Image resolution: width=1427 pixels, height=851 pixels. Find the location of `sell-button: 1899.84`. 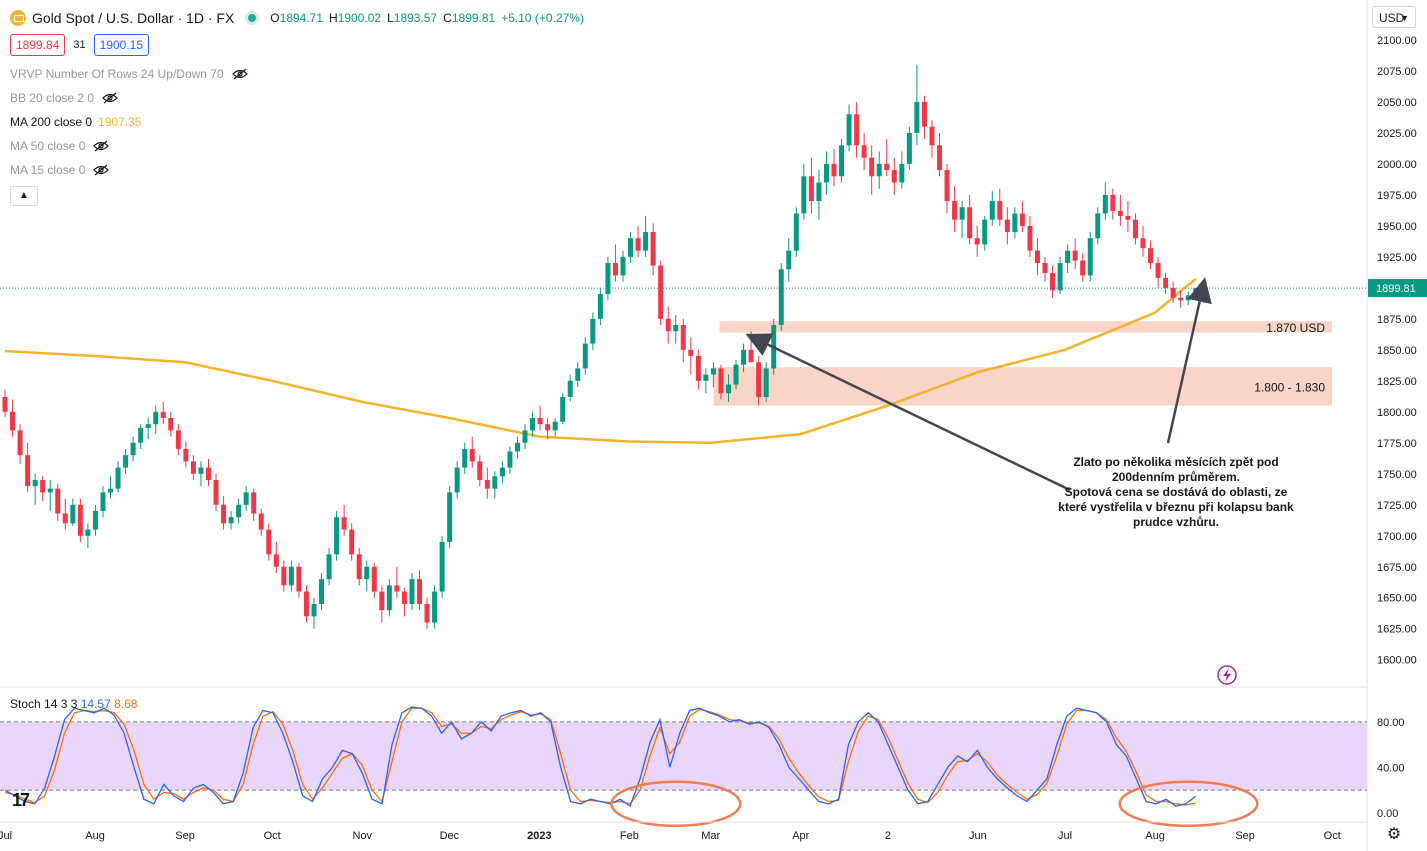

sell-button: 1899.84 is located at coordinates (38, 45).